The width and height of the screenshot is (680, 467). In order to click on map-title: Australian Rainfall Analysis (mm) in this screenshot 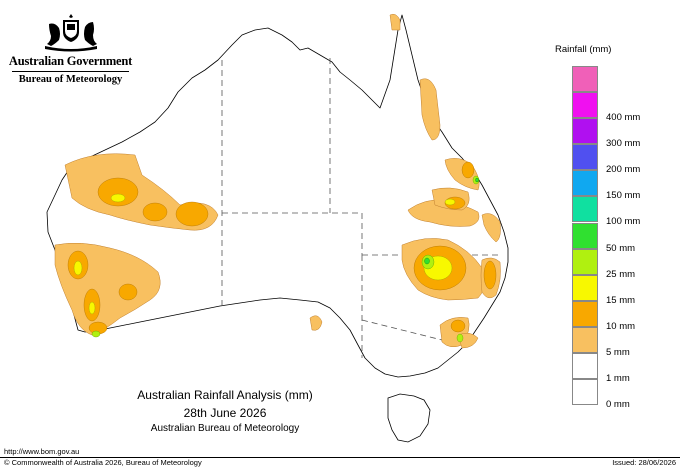, I will do `click(225, 395)`.